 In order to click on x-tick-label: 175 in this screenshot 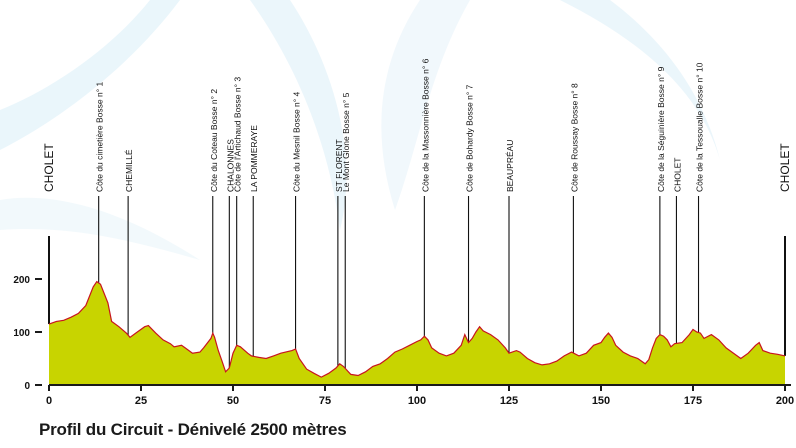, I will do `click(693, 401)`.